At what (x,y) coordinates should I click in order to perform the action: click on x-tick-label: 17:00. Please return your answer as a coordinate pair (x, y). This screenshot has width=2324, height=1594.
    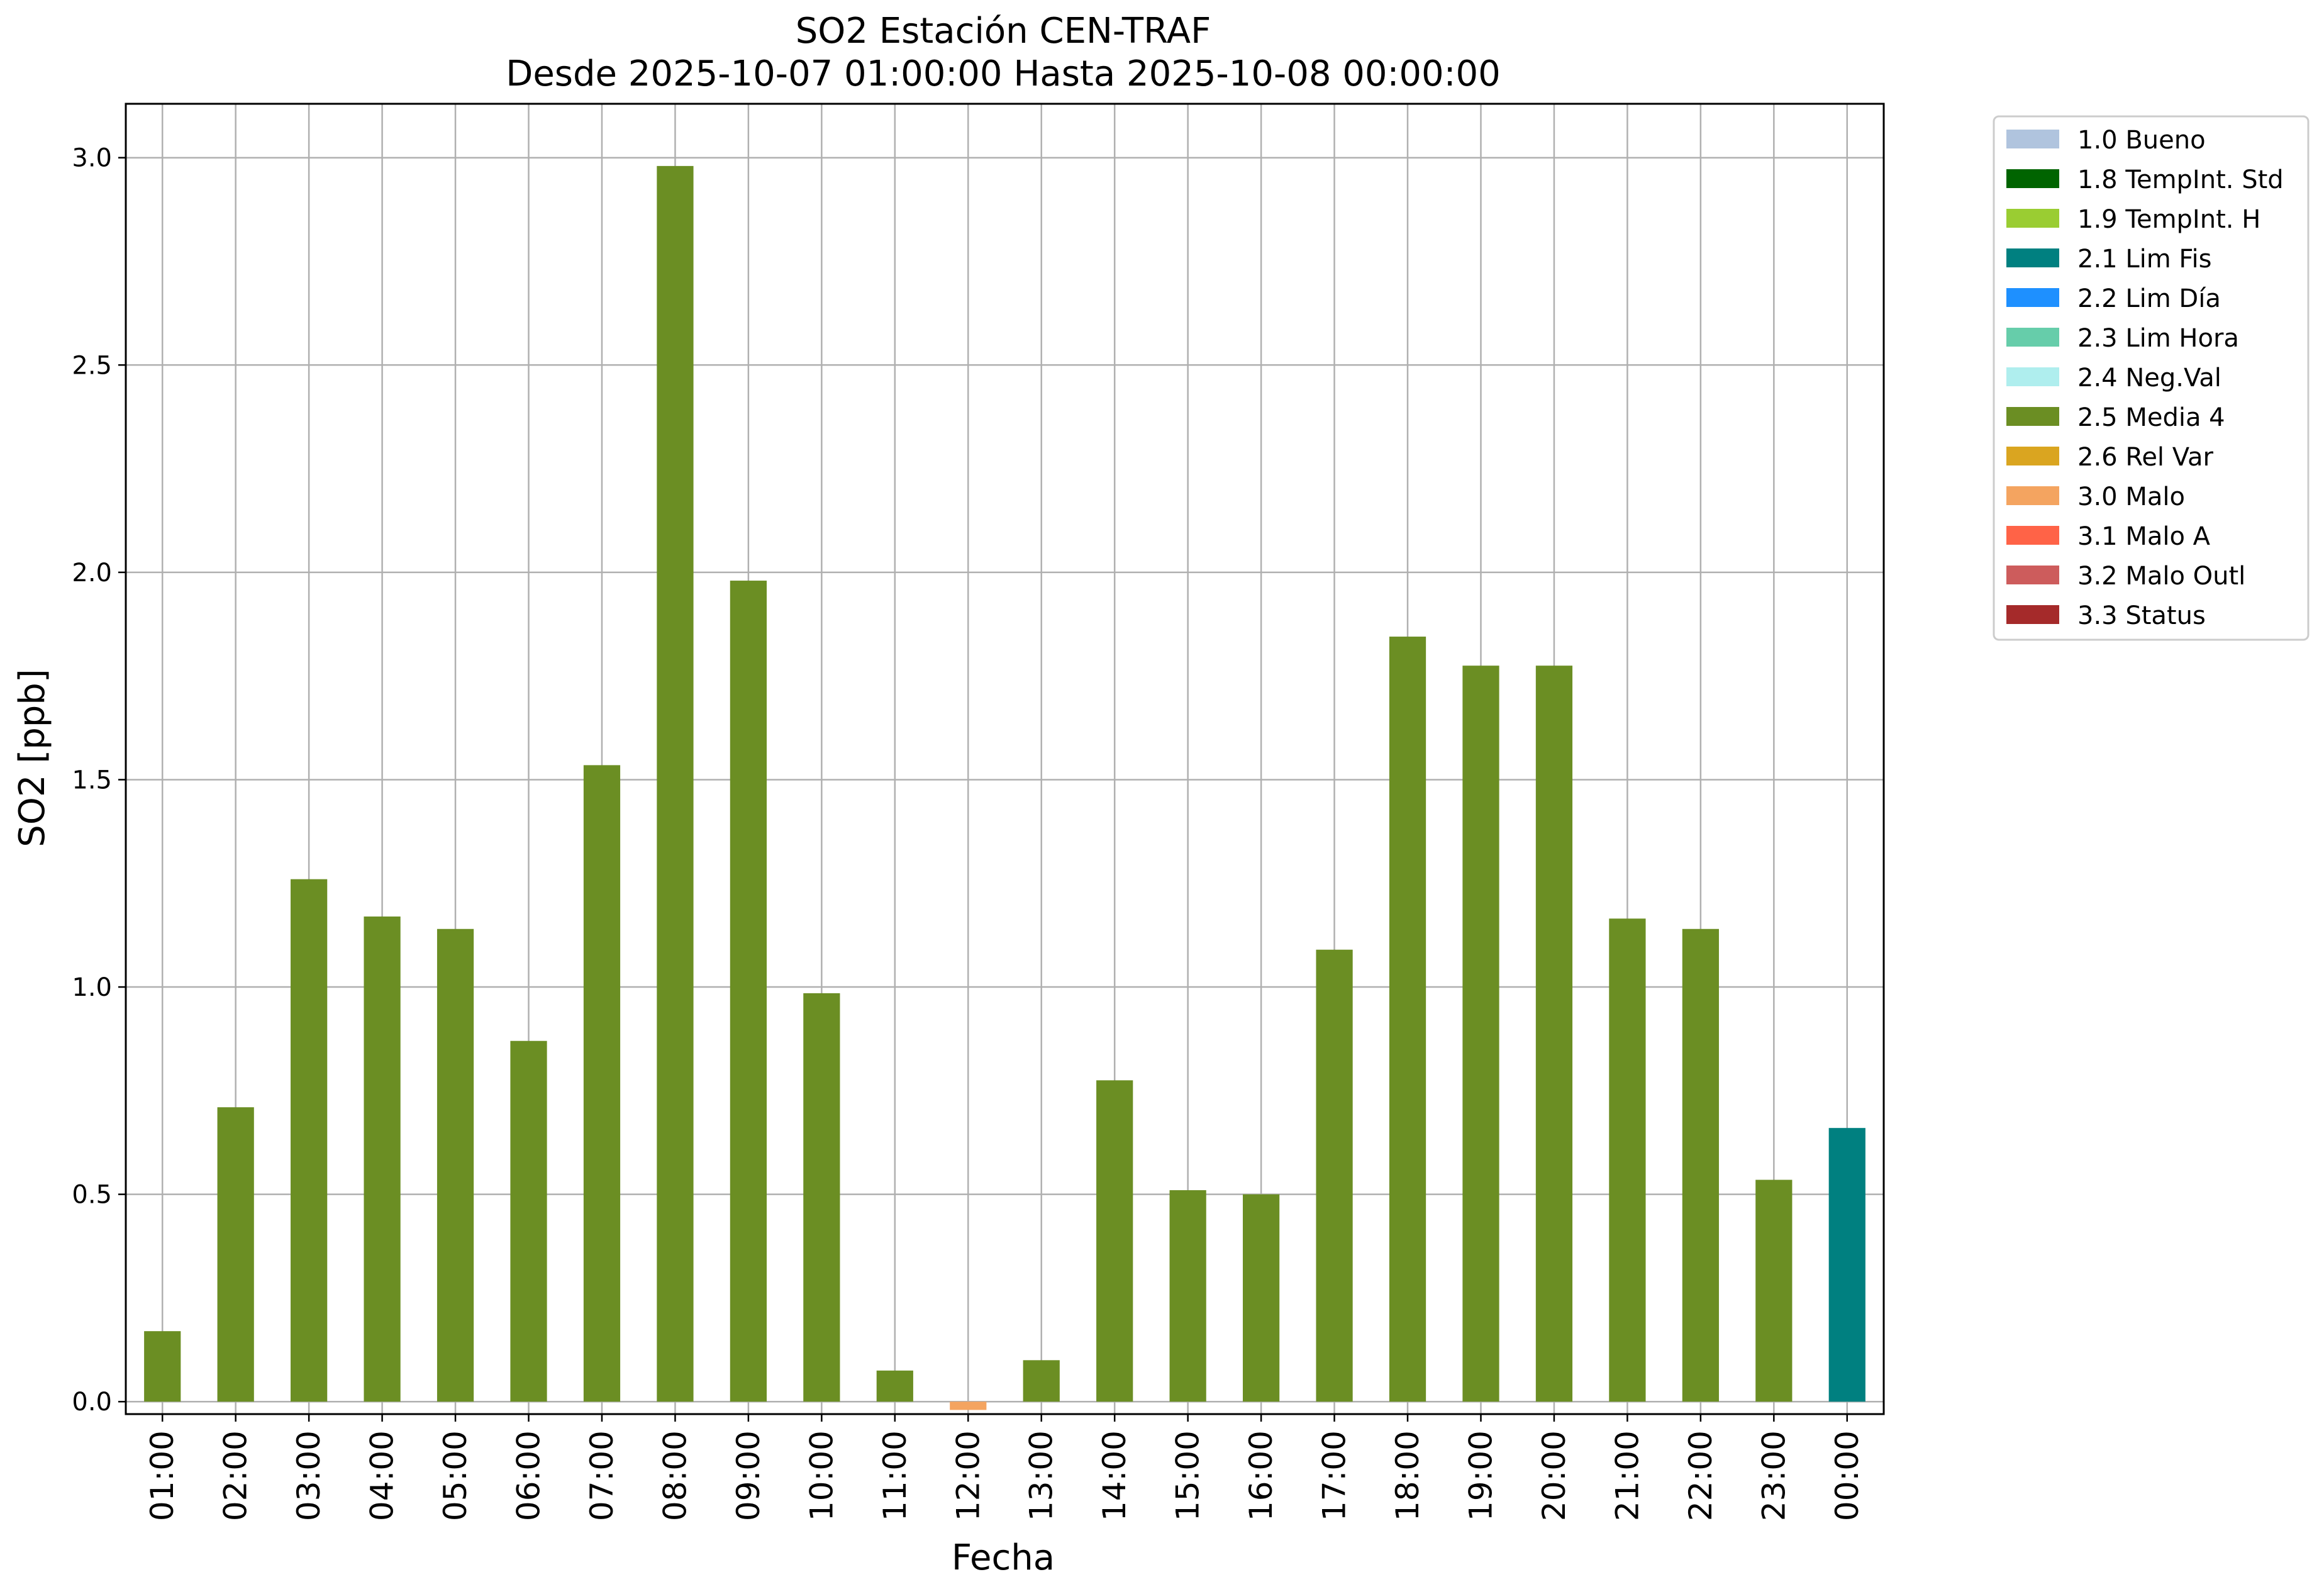
    Looking at the image, I should click on (1334, 1475).